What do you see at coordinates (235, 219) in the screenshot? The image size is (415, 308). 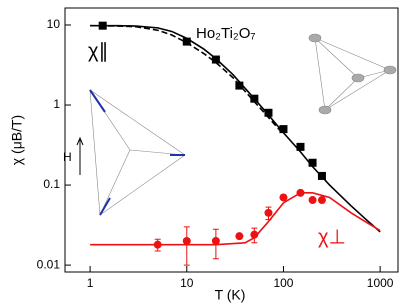 I see `fit-line` at bounding box center [235, 219].